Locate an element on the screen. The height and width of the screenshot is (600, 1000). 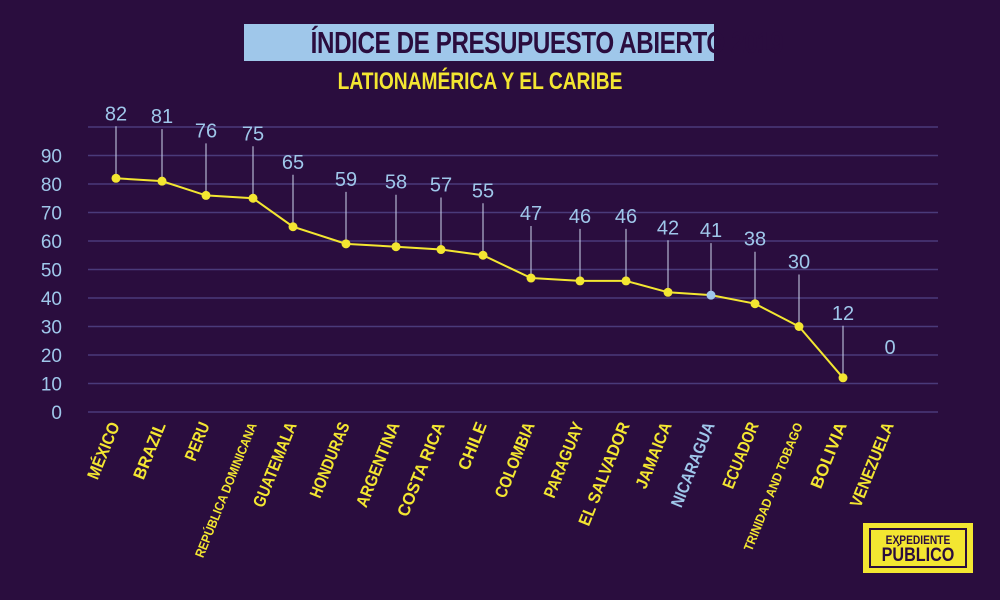
x-tick-label: COLOMBIA is located at coordinates (515, 459).